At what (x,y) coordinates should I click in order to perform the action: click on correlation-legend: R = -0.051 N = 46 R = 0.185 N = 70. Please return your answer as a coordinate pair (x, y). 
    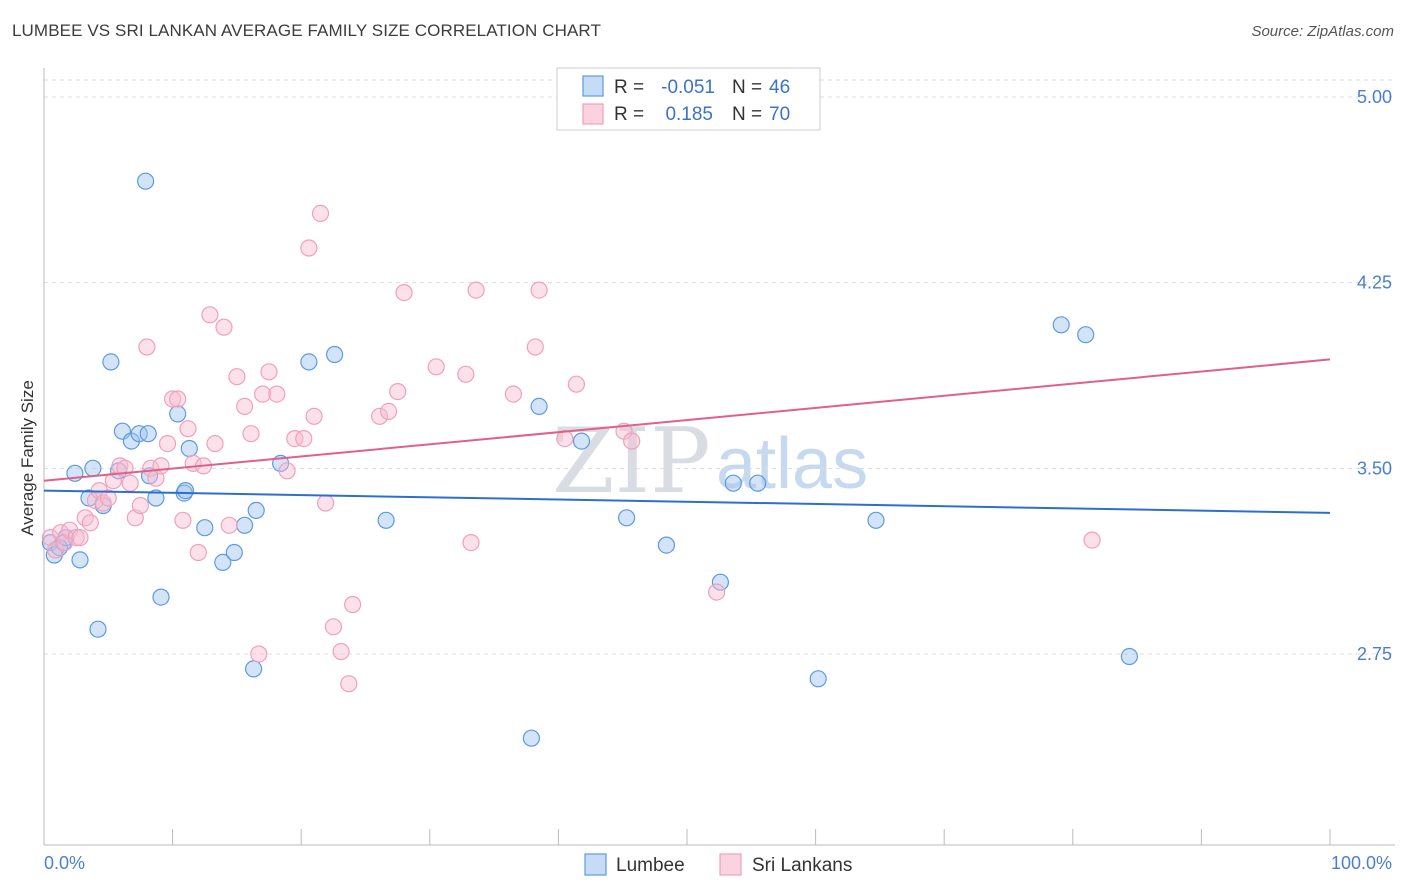
    Looking at the image, I should click on (688, 99).